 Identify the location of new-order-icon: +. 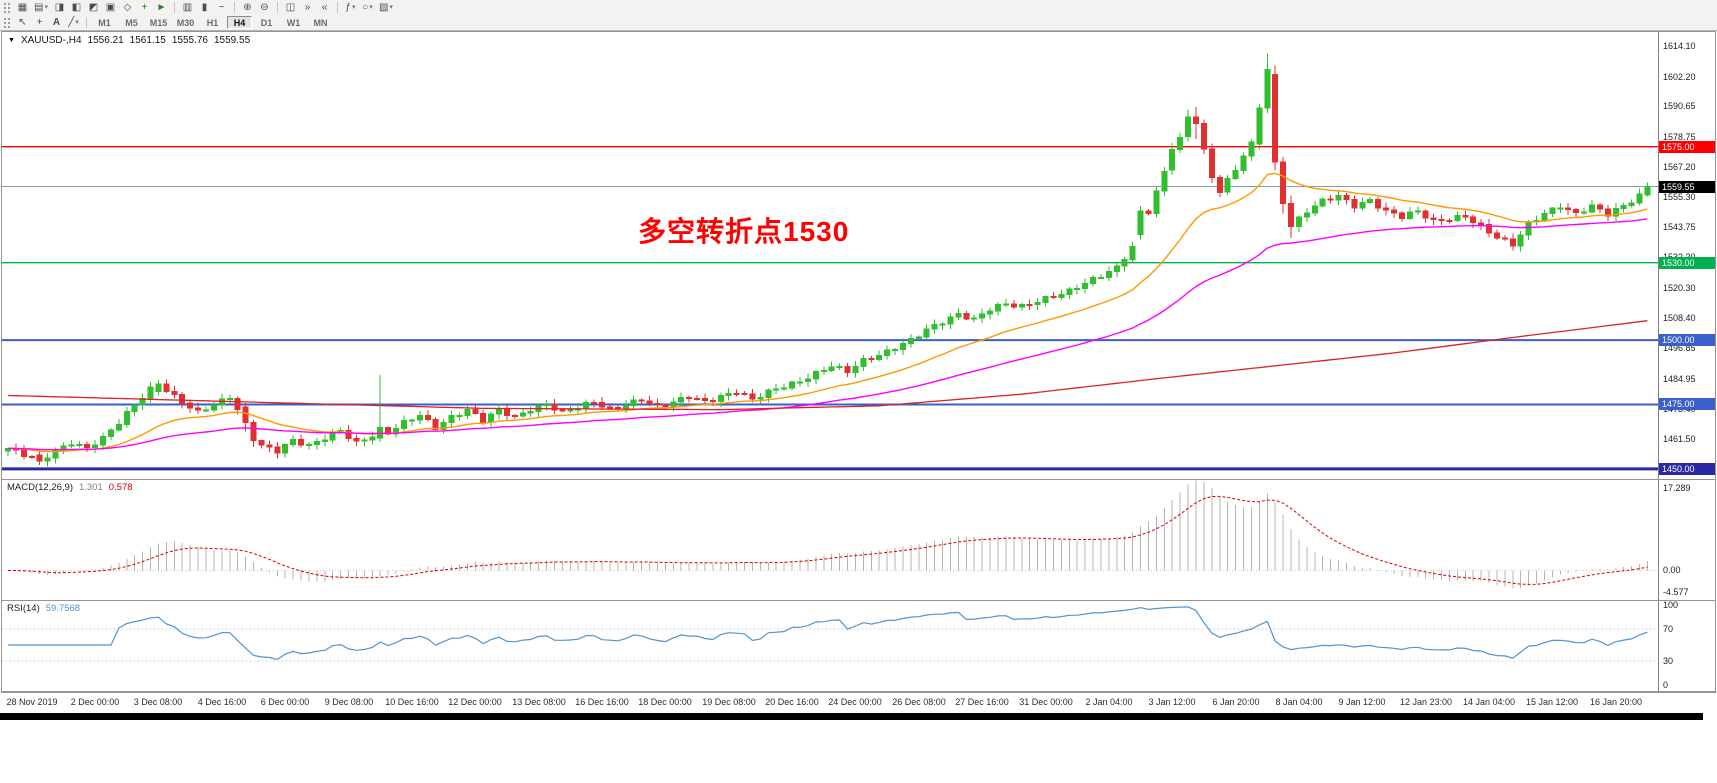
(144, 7).